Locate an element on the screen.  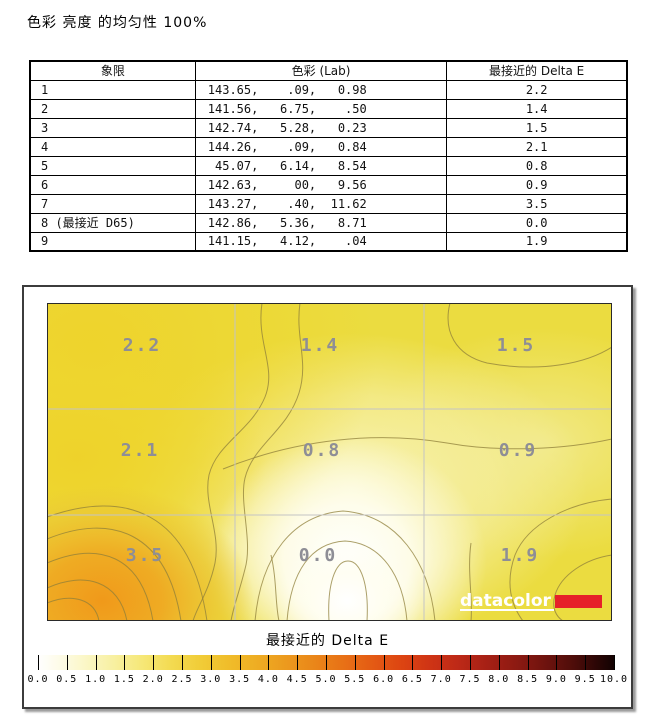
quadrant-cell: 5 is located at coordinates (112, 165).